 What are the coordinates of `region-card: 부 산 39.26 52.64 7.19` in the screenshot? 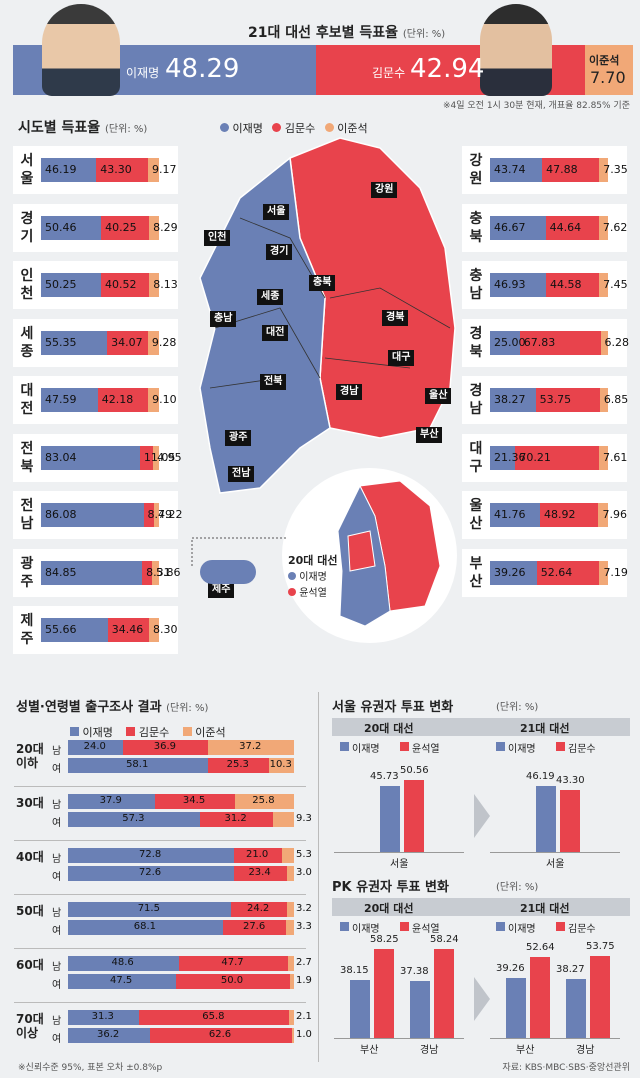 It's located at (545, 572).